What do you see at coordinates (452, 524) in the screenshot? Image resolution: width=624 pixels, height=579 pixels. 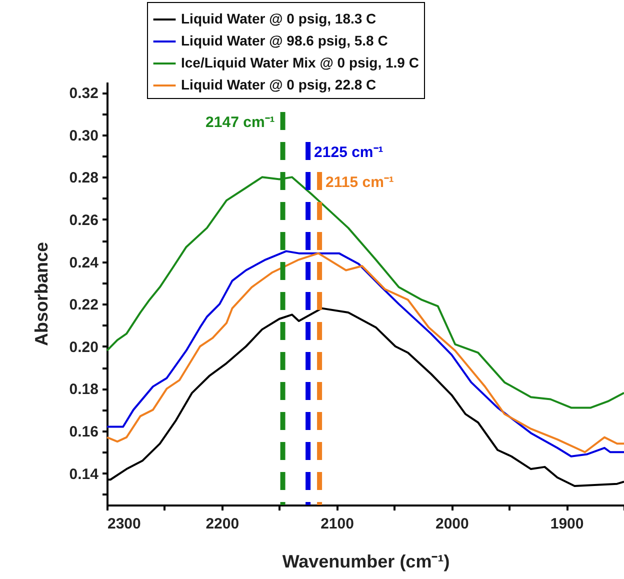 I see `x-tick-label: 2000` at bounding box center [452, 524].